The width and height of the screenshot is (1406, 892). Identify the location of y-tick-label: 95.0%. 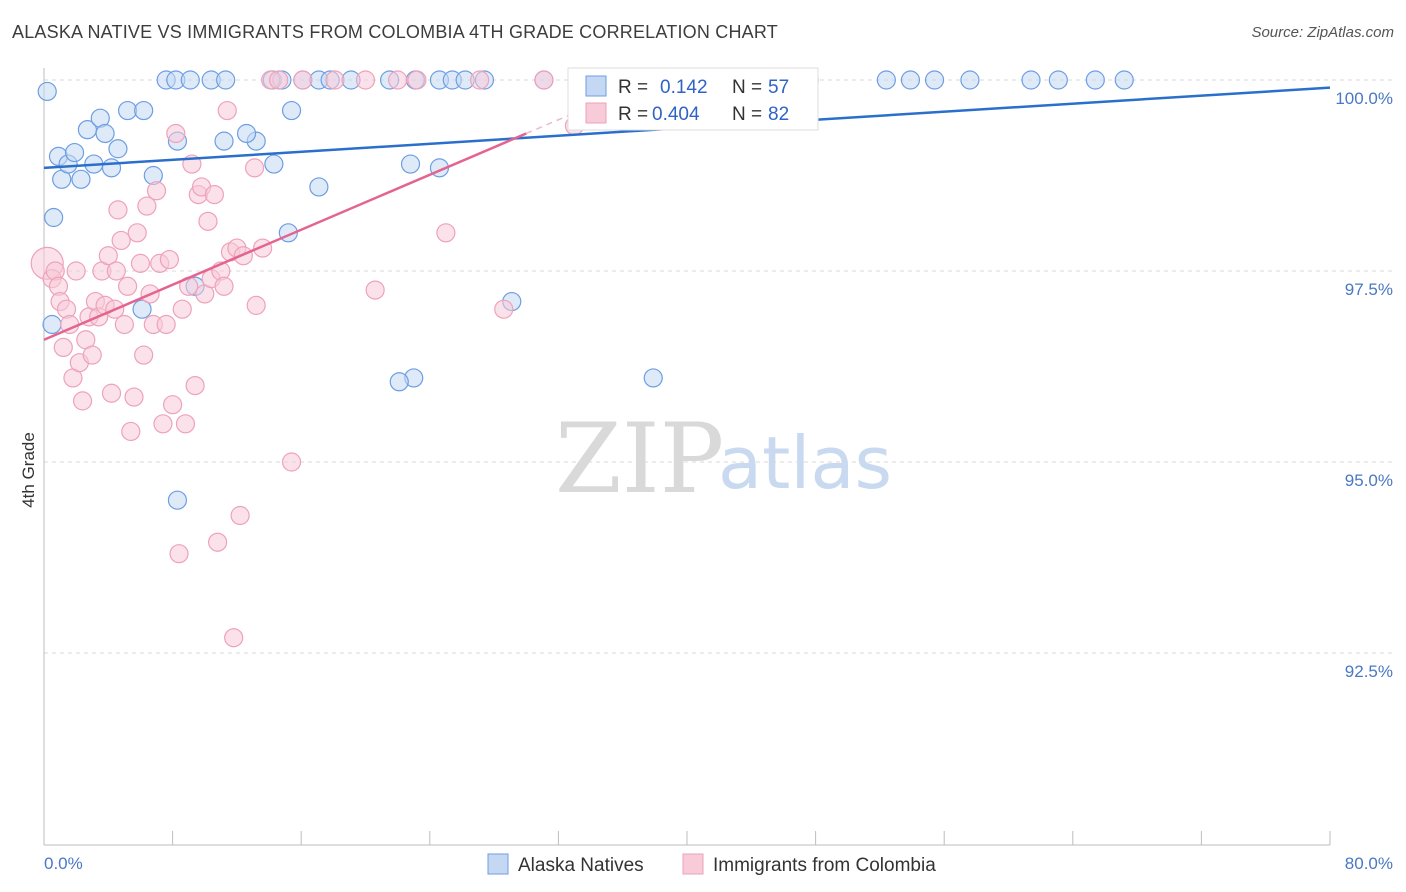
(1369, 480).